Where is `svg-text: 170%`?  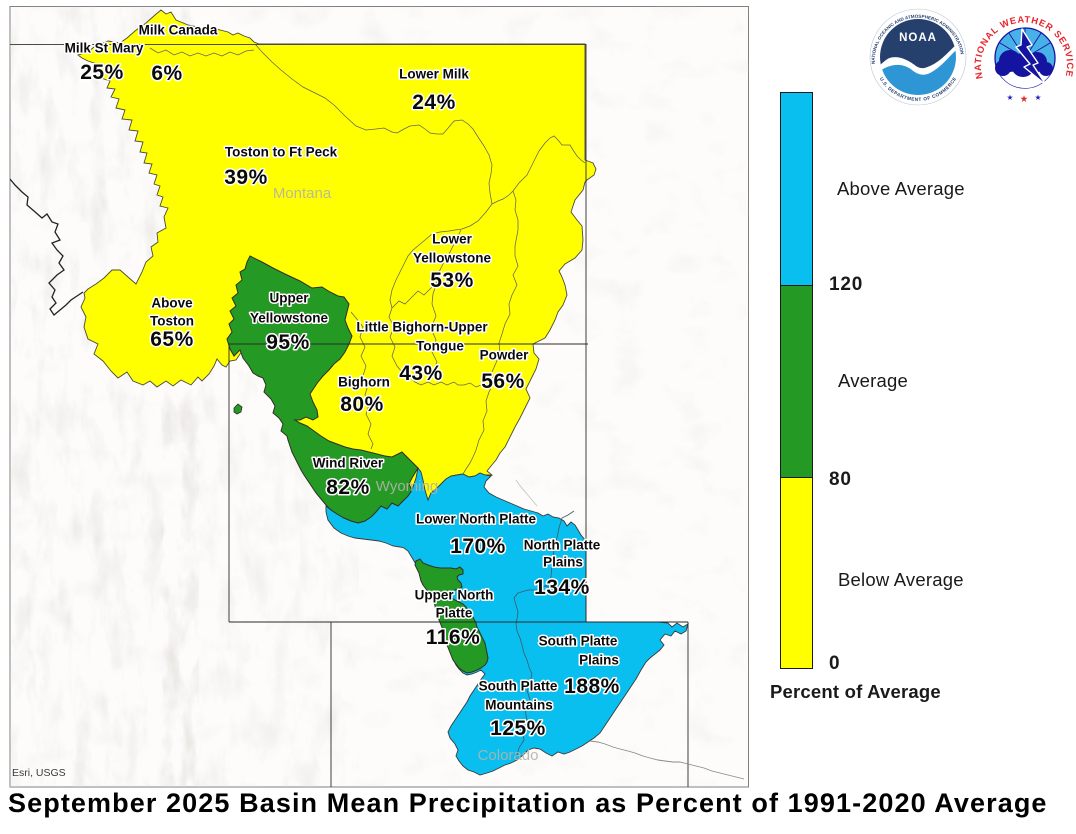 svg-text: 170% is located at coordinates (478, 546).